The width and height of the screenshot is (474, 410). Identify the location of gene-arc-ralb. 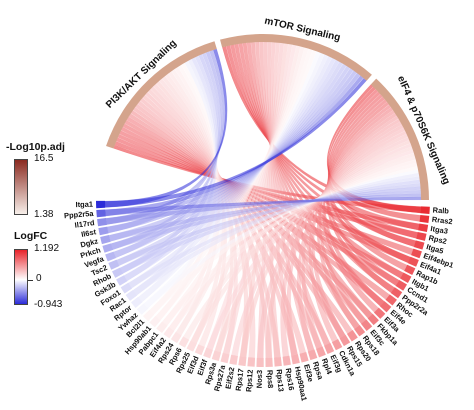
(425, 210).